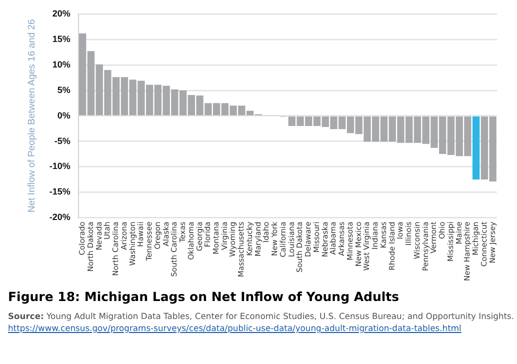  What do you see at coordinates (61, 64) in the screenshot?
I see `y-tick-label: 10%` at bounding box center [61, 64].